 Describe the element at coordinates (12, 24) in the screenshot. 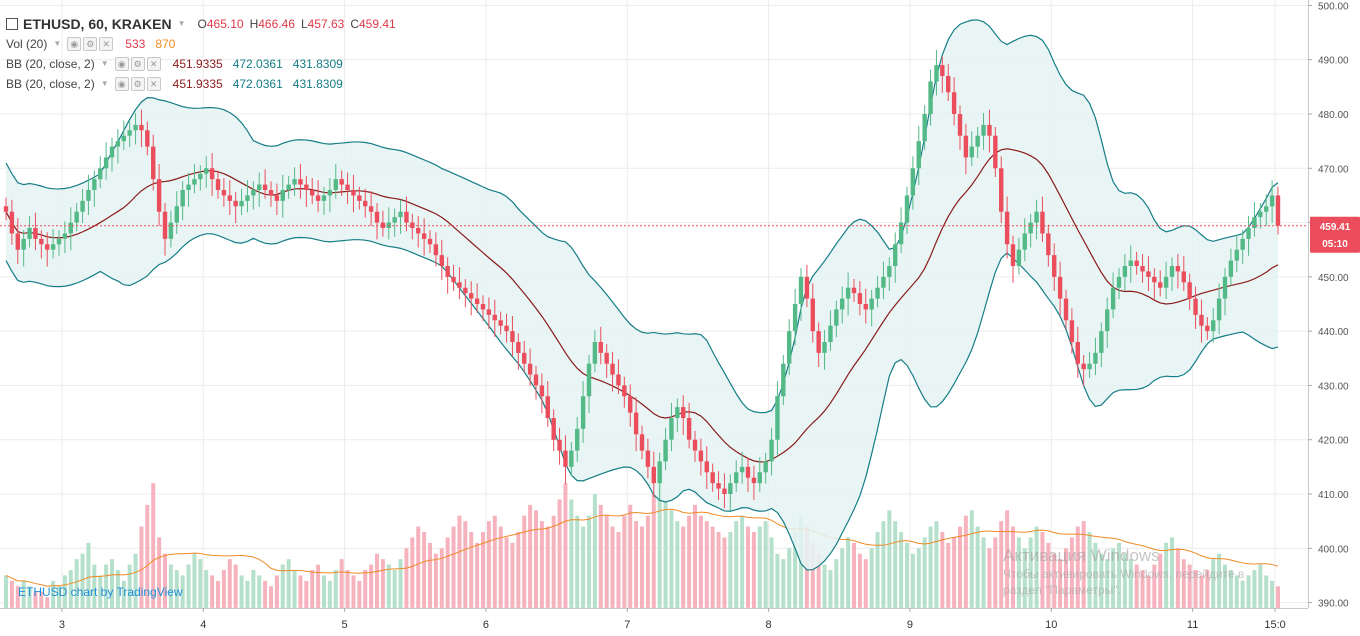

I see `collapse-icon` at that location.